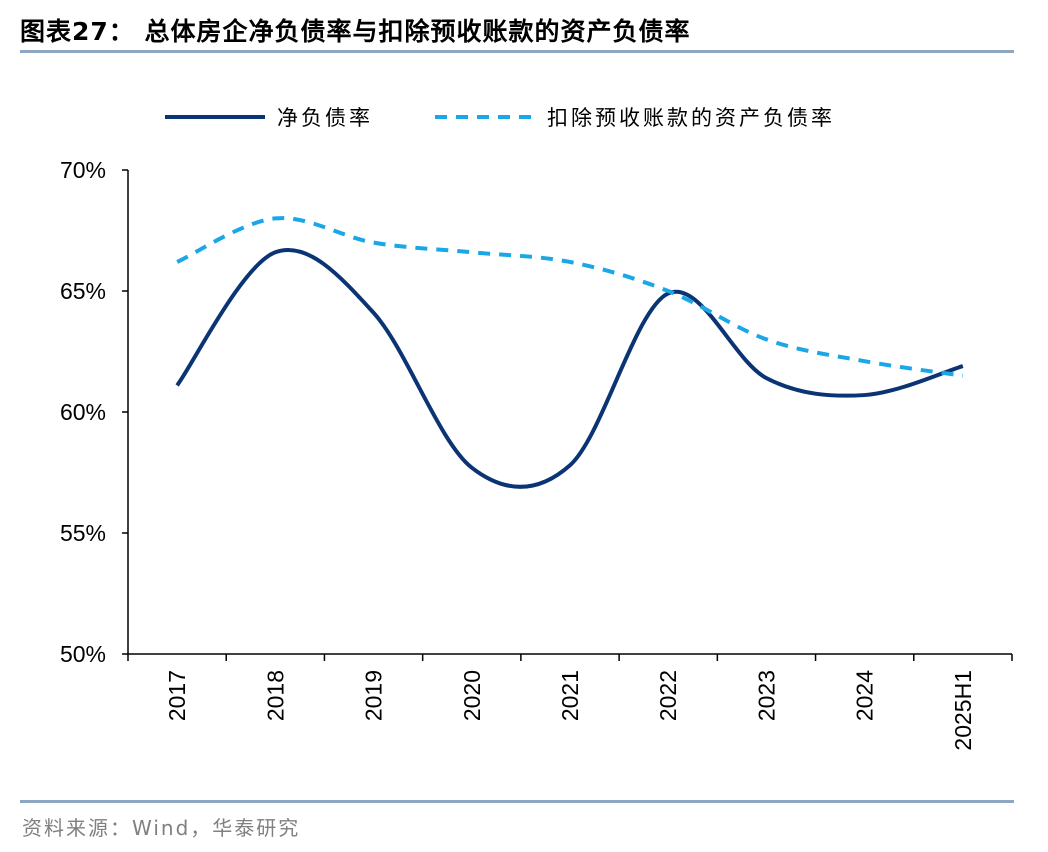 The image size is (1048, 852). I want to click on legend-label: 净负债率, so click(325, 118).